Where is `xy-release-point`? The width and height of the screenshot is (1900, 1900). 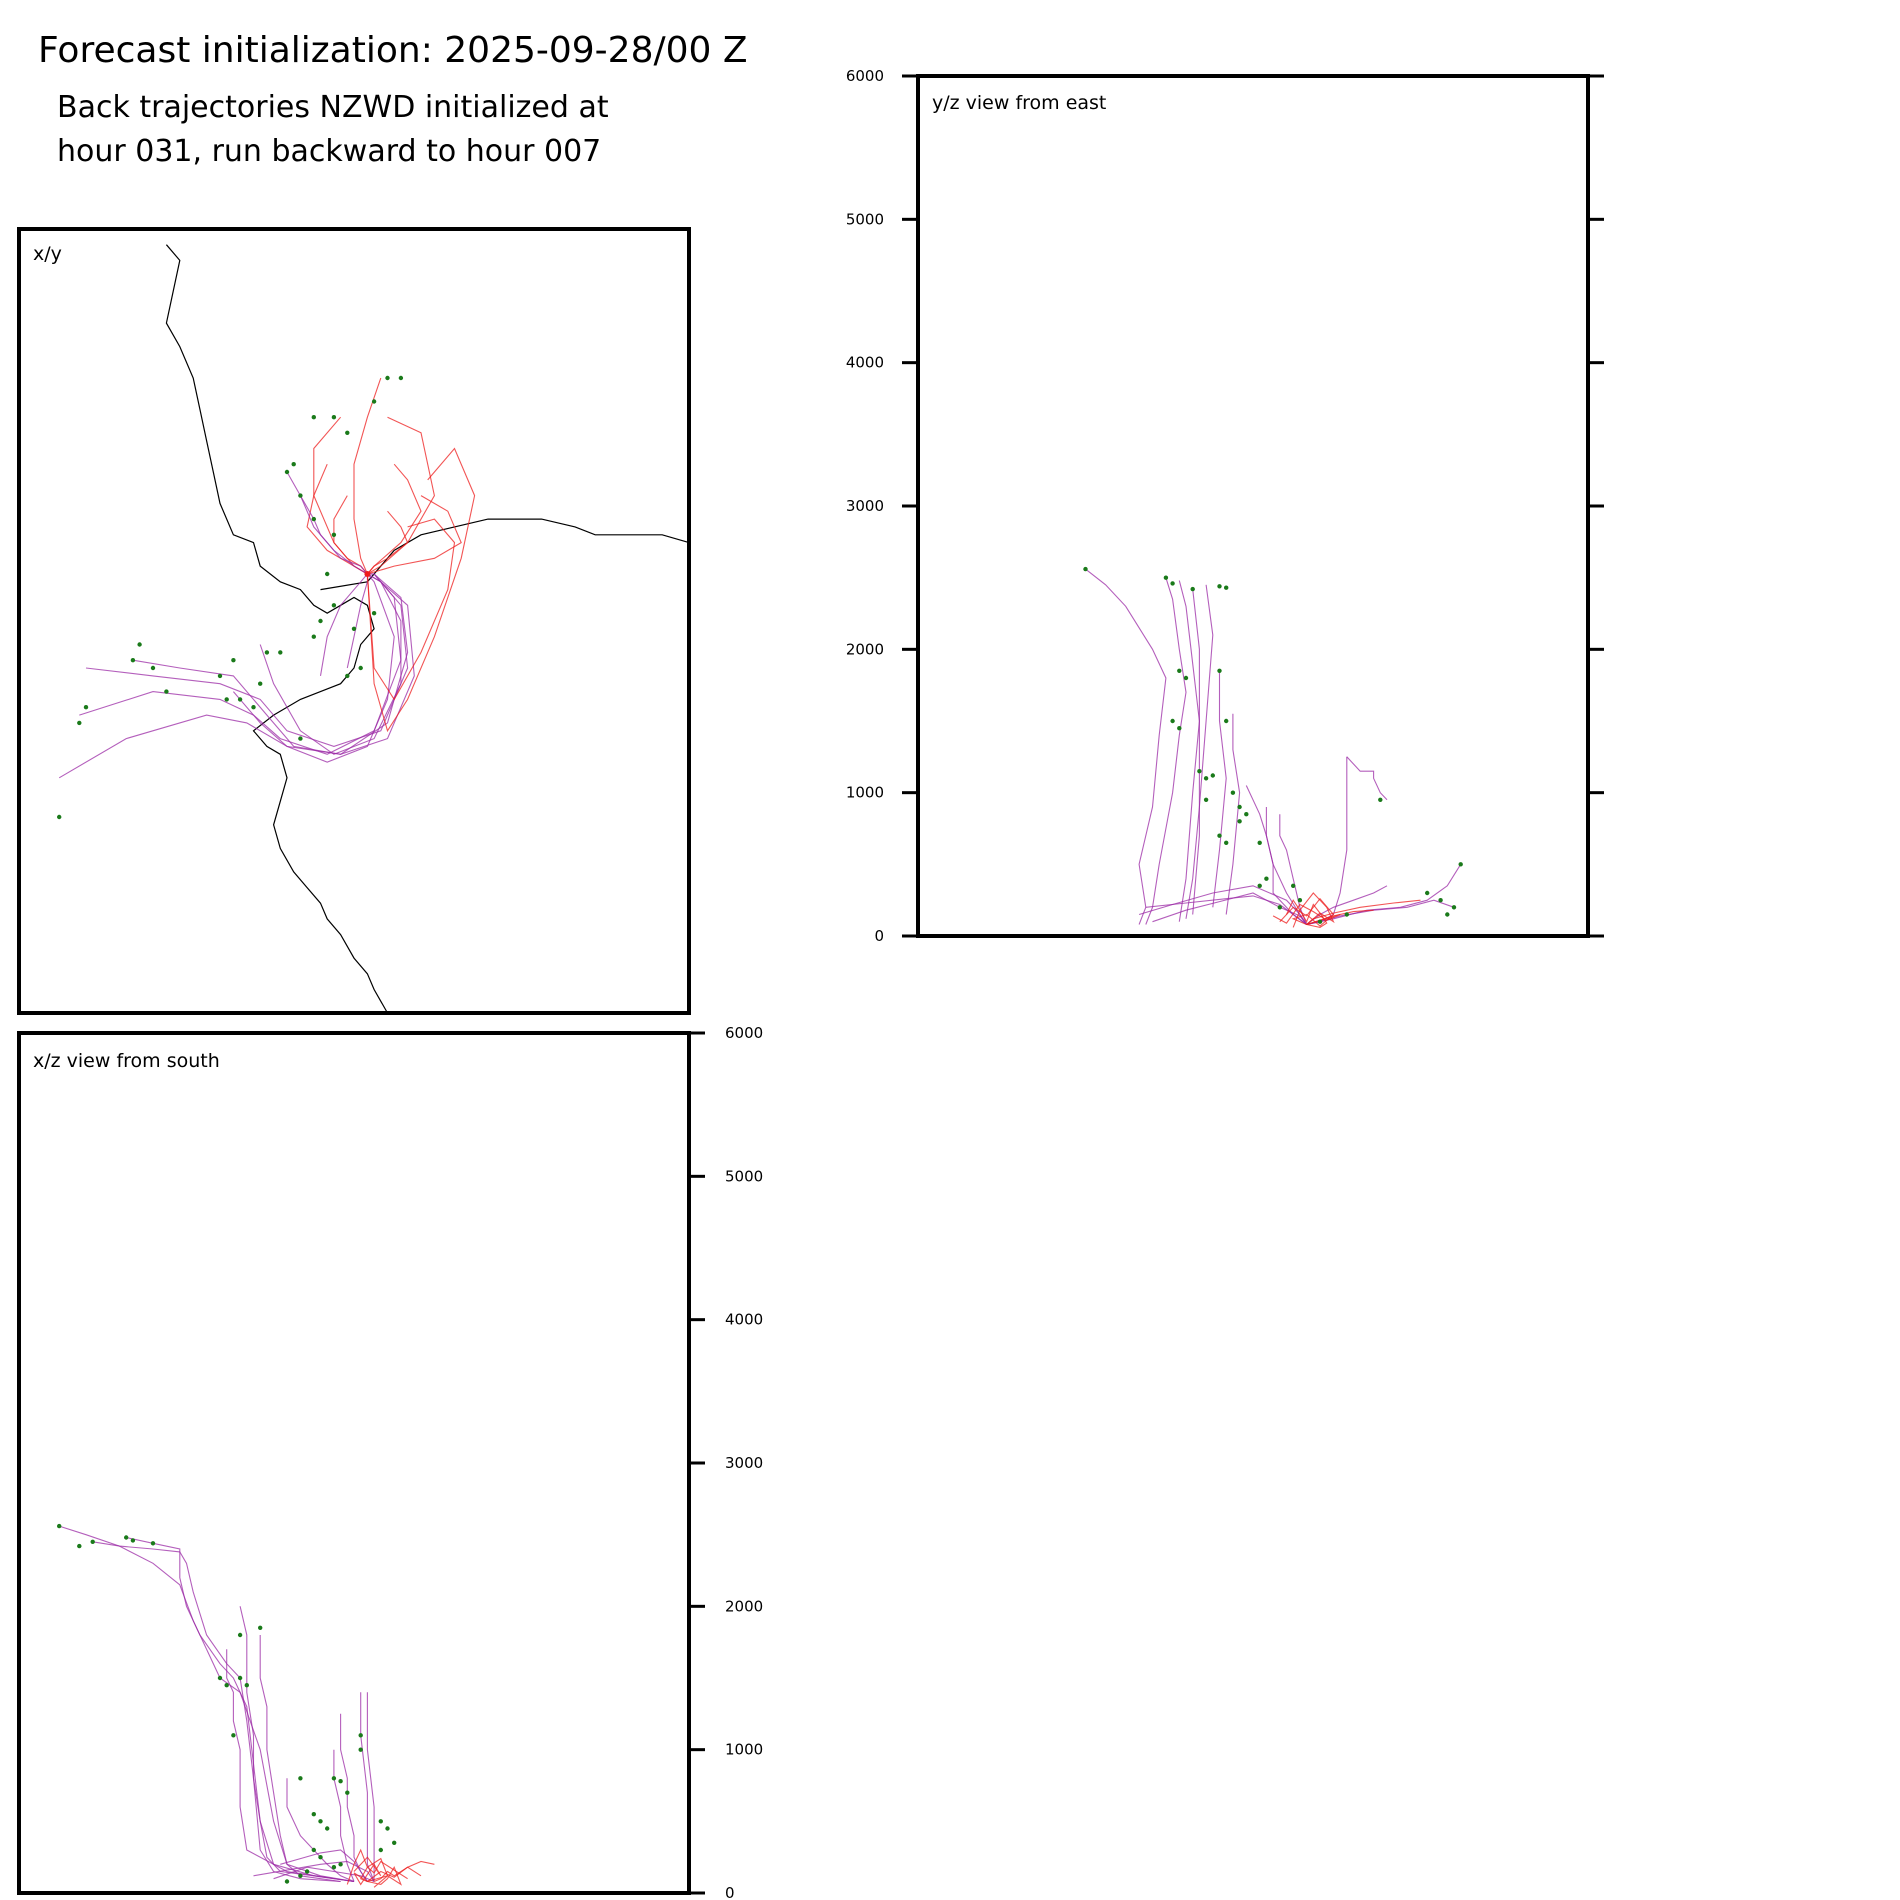
xy-release-point is located at coordinates (367, 573).